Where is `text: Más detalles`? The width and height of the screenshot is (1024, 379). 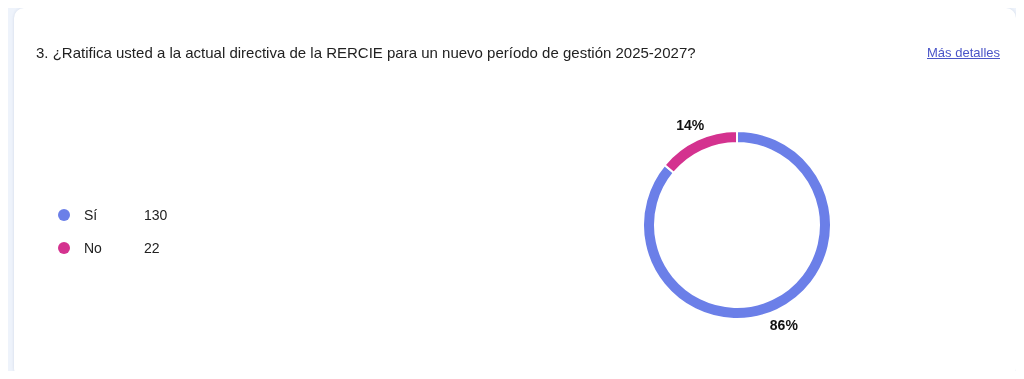 text: Más detalles is located at coordinates (963, 52).